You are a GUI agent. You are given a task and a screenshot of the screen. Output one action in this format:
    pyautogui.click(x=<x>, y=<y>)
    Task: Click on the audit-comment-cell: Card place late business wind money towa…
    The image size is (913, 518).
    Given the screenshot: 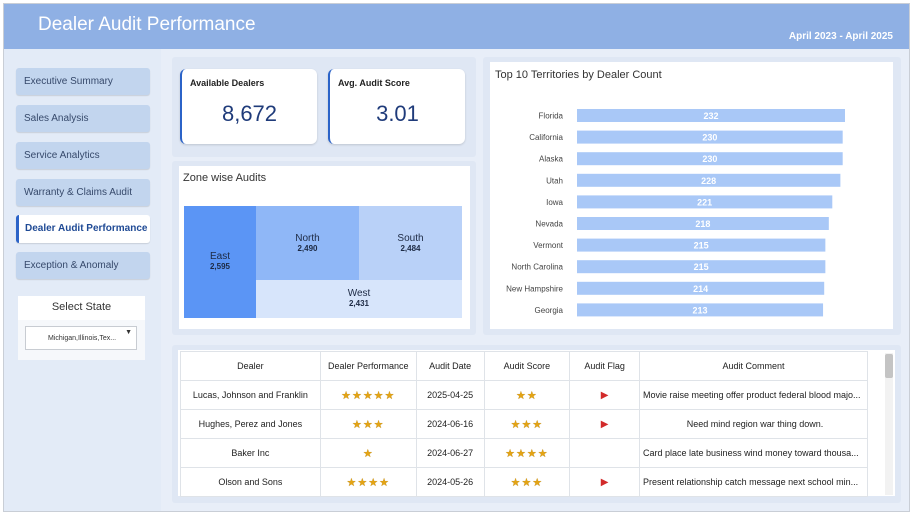 What is the action you would take?
    pyautogui.click(x=753, y=453)
    